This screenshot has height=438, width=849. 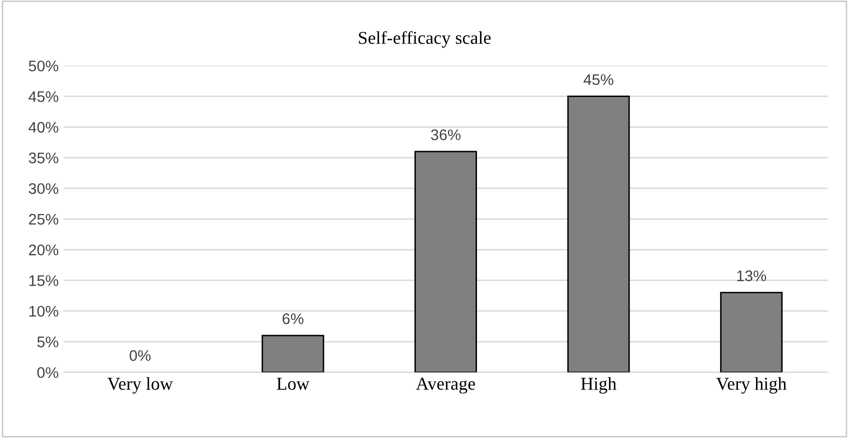 What do you see at coordinates (446, 386) in the screenshot?
I see `x-tick-label: Average` at bounding box center [446, 386].